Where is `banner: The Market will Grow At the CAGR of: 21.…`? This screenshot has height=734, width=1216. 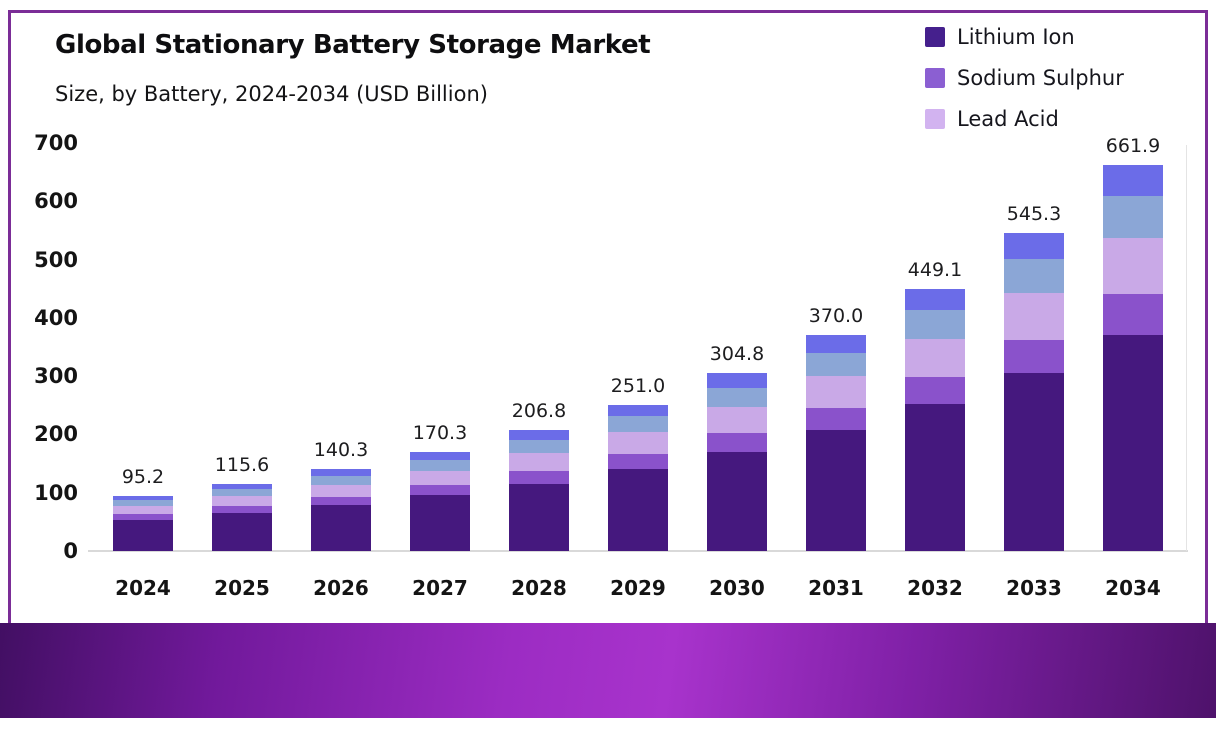
banner: The Market will Grow At the CAGR of: 21.… is located at coordinates (608, 670).